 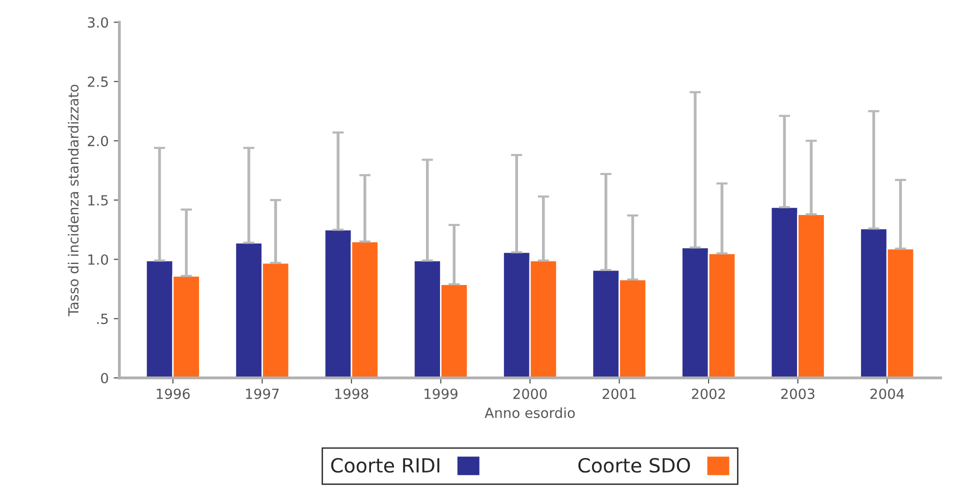 What do you see at coordinates (634, 465) in the screenshot?
I see `legend-label: Coorte SDO` at bounding box center [634, 465].